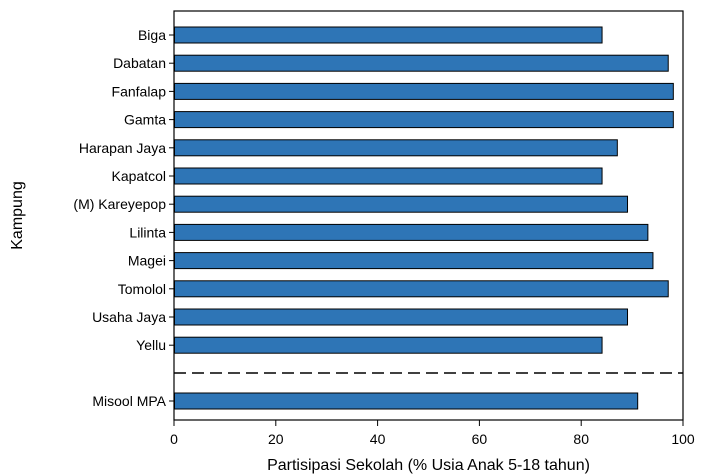 This screenshot has width=703, height=476. What do you see at coordinates (139, 63) in the screenshot?
I see `category-label: Dabatan` at bounding box center [139, 63].